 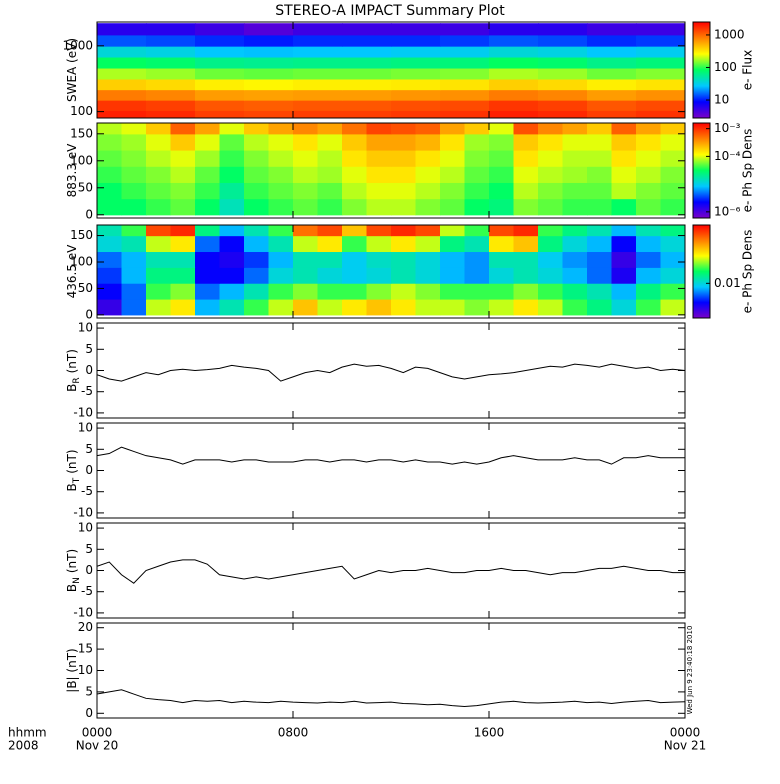 I want to click on y-tick-label: -5, so click(x=87, y=391).